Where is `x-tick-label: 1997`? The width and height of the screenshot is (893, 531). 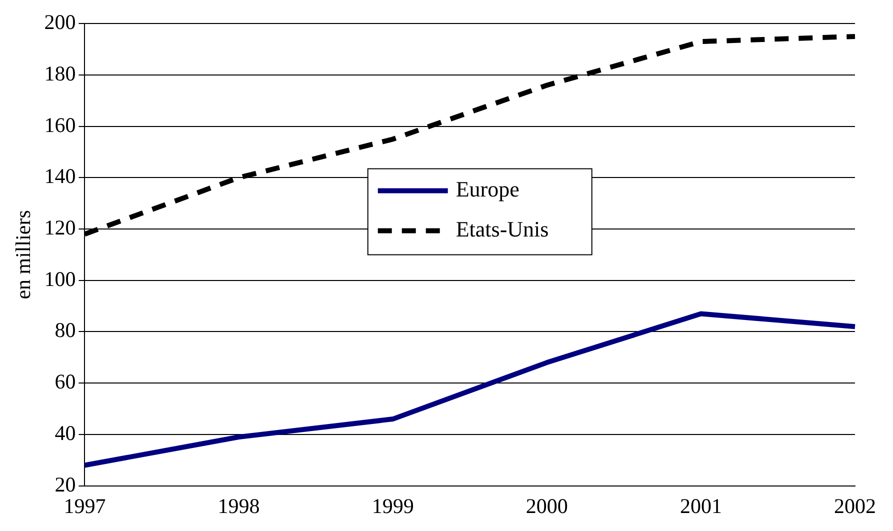
x-tick-label: 1997 is located at coordinates (85, 506).